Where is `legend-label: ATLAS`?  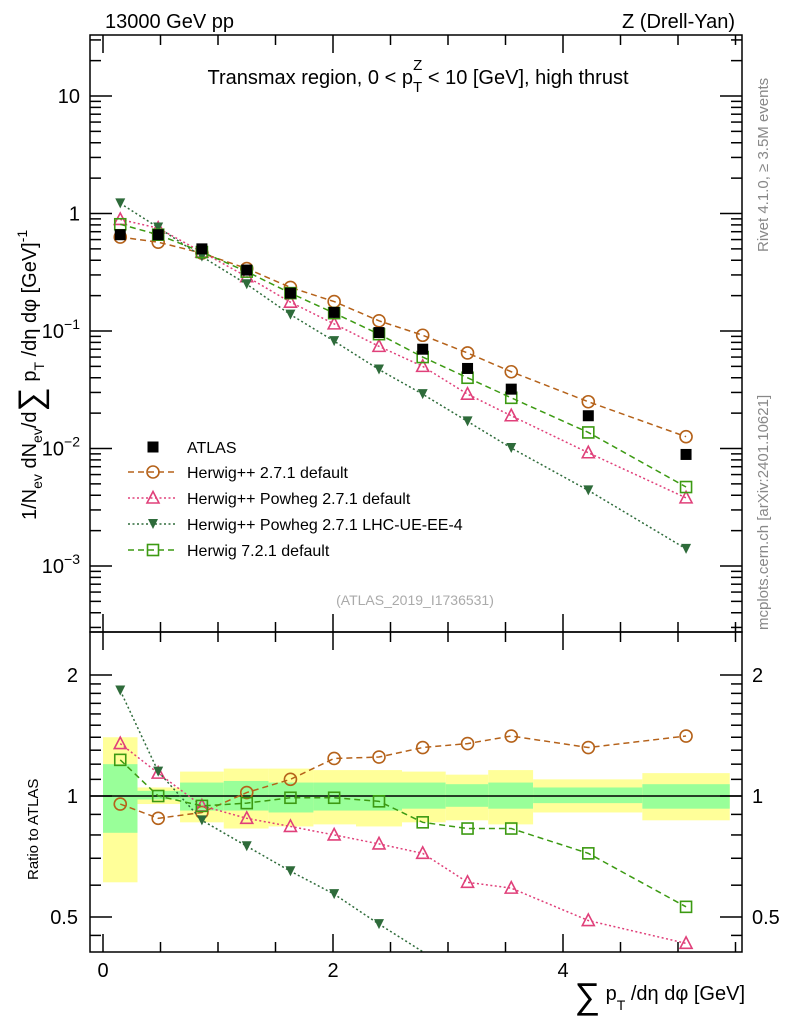 legend-label: ATLAS is located at coordinates (212, 448).